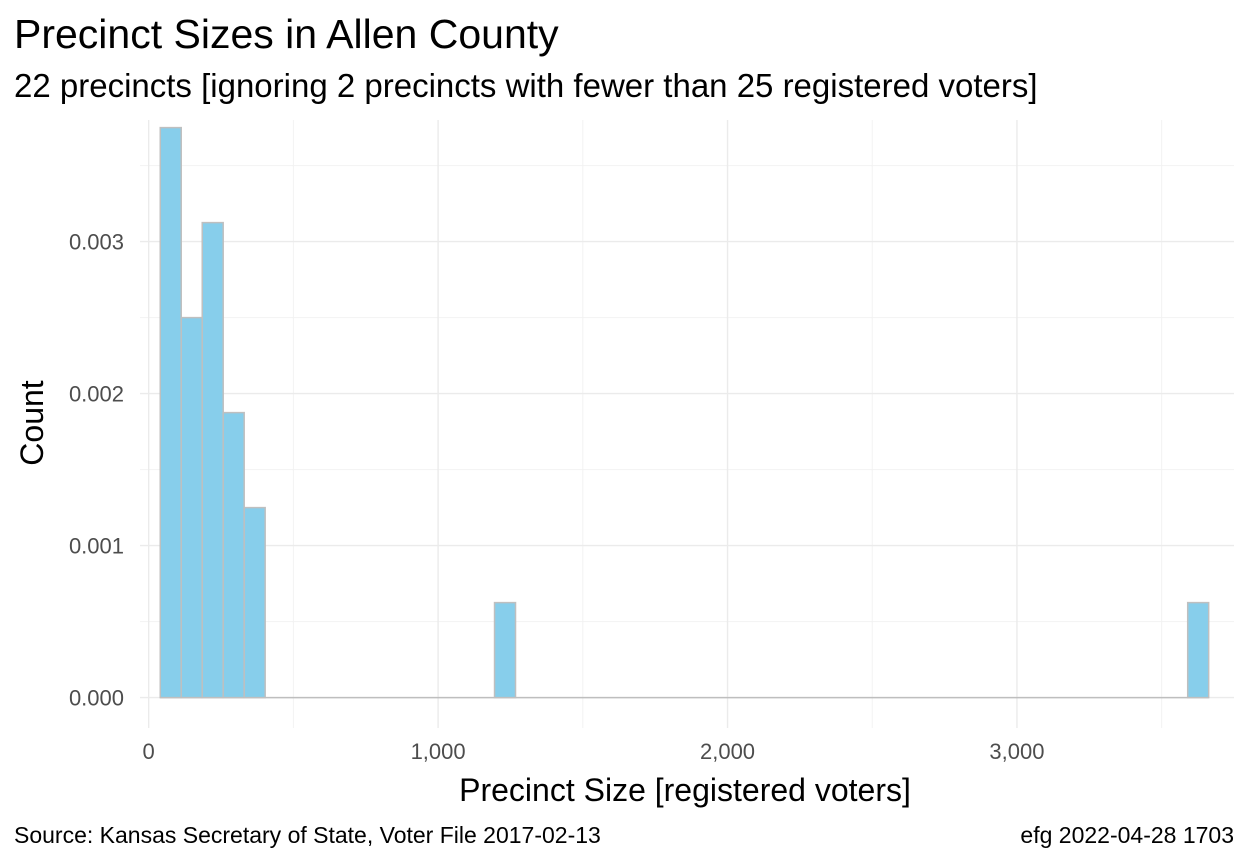  Describe the element at coordinates (286, 34) in the screenshot. I see `chart-title: Precinct Sizes in Allen County` at that location.